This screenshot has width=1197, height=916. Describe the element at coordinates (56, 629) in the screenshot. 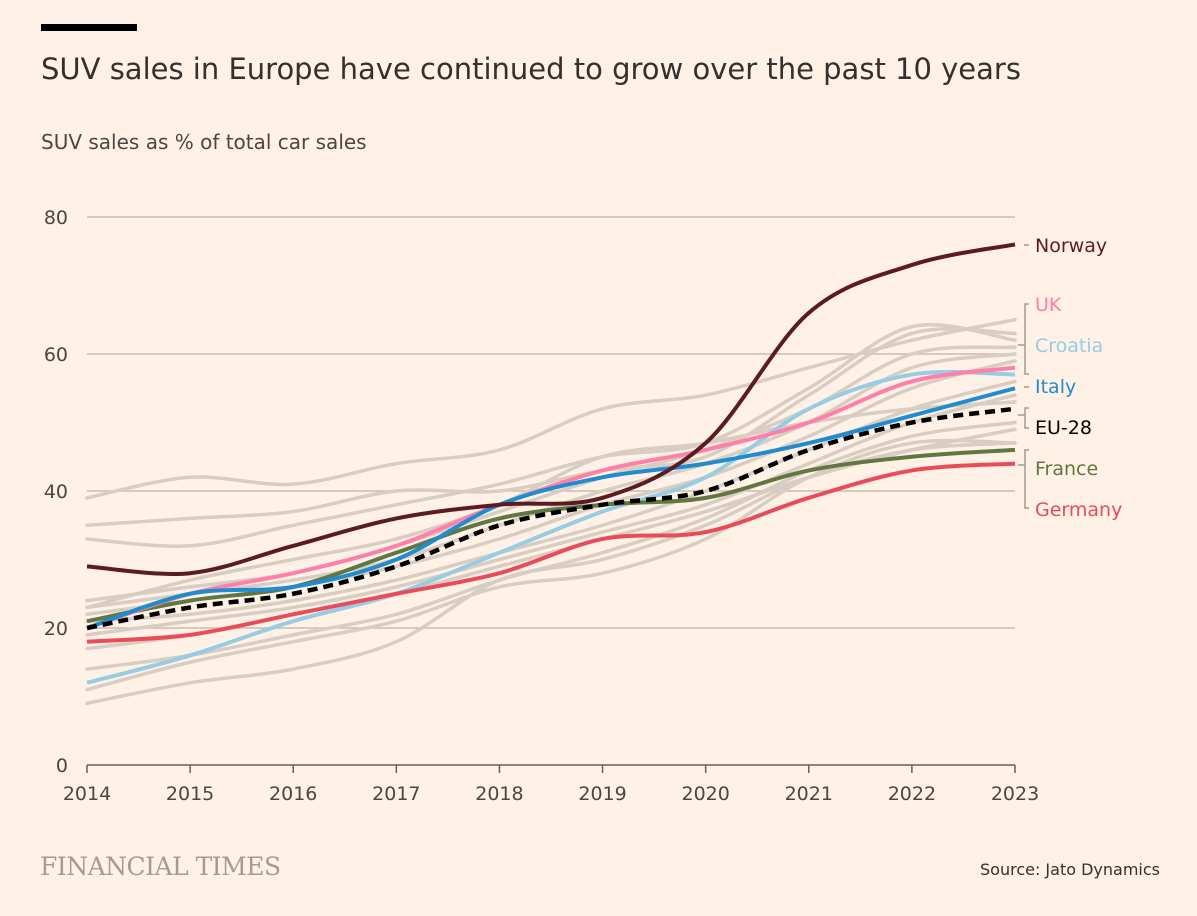

I see `y-tick-label: 20` at that location.